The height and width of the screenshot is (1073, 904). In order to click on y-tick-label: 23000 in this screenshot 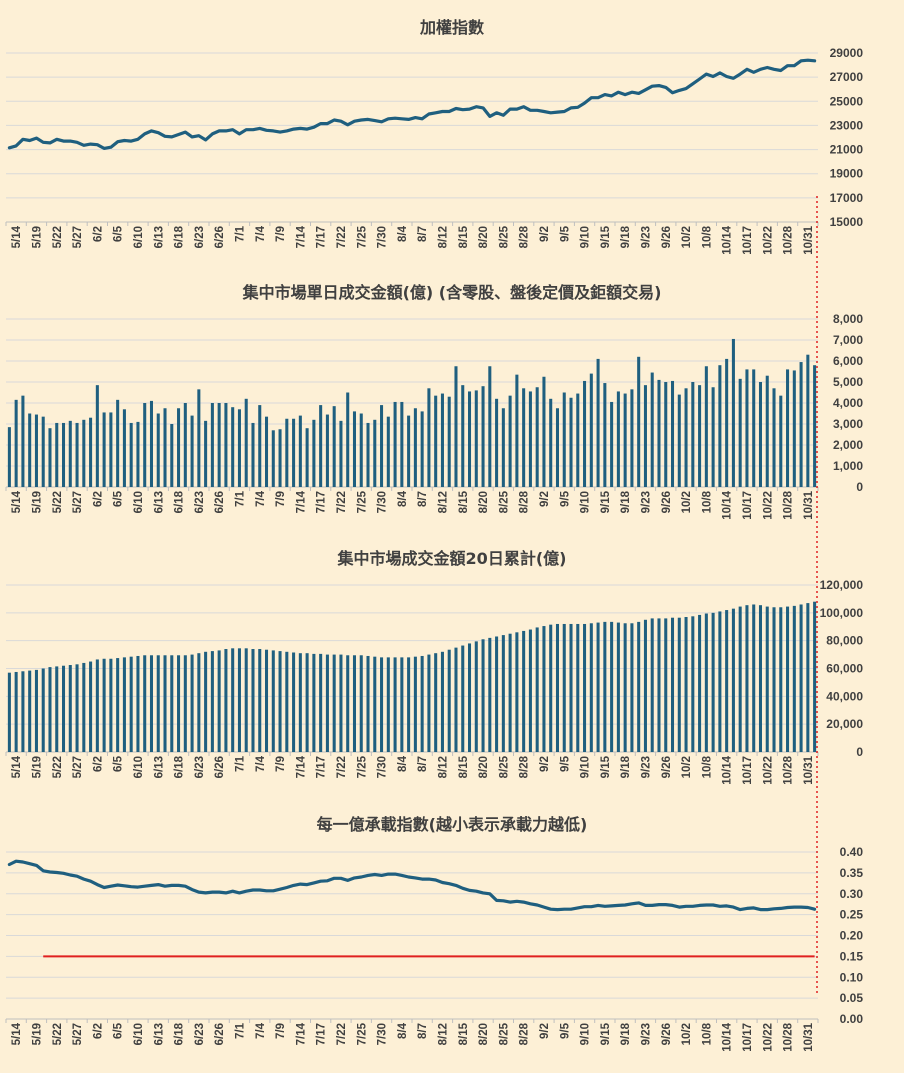, I will do `click(847, 125)`.